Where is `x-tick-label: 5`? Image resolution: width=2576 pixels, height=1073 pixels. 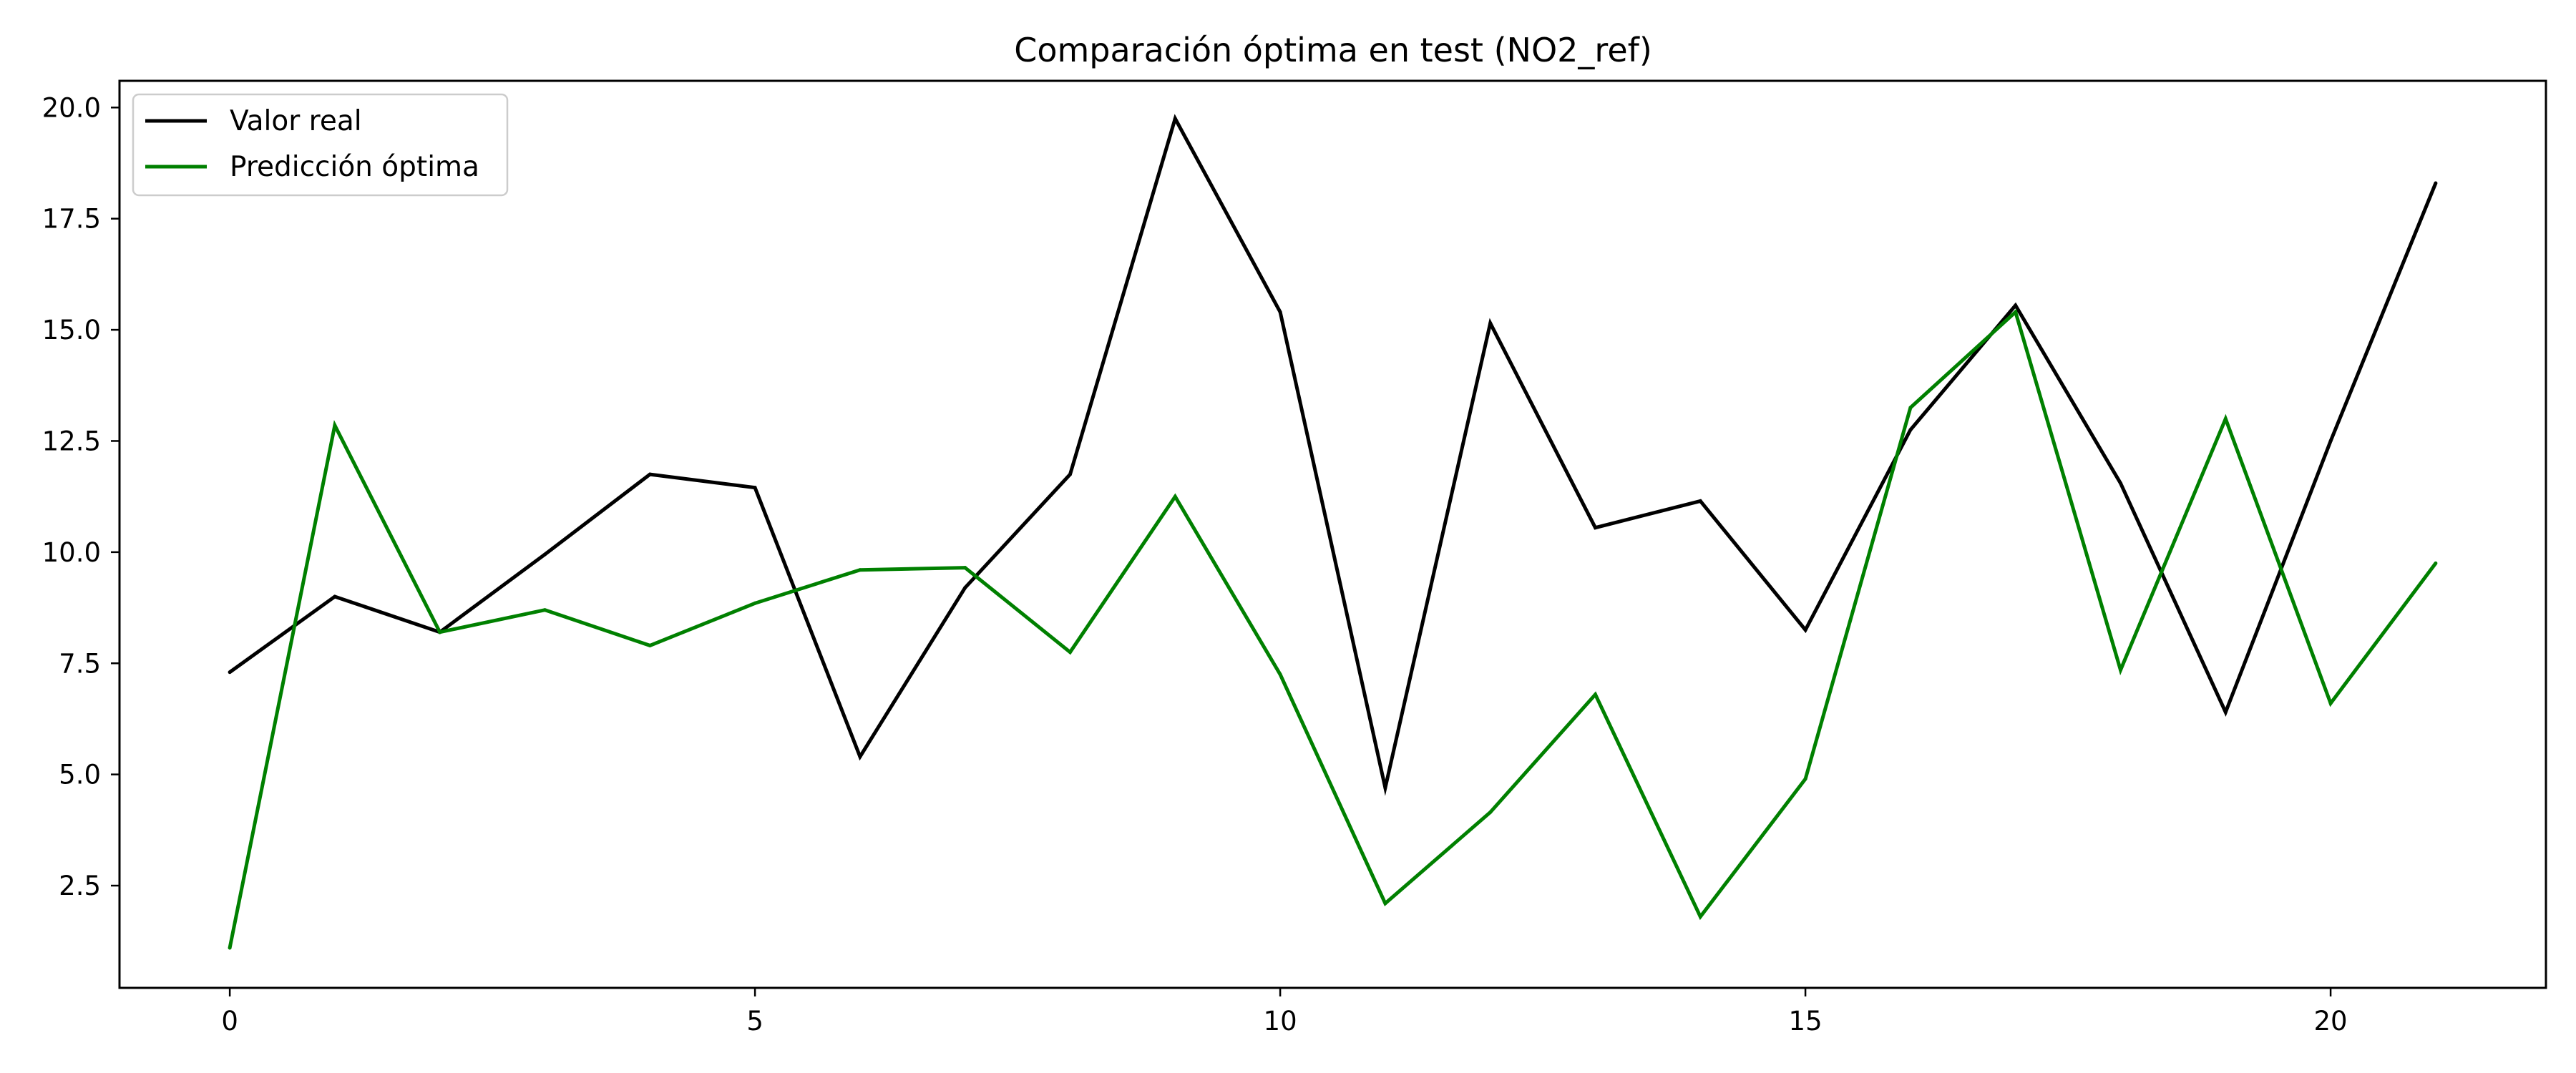 x-tick-label: 5 is located at coordinates (754, 1021).